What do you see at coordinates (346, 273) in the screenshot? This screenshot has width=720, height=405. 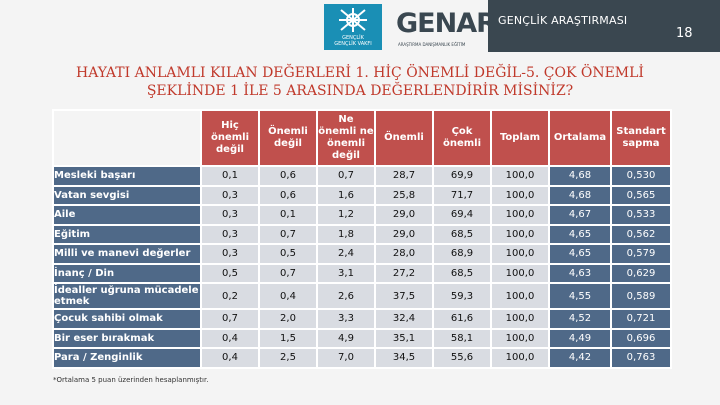 I see `table-cell: 3,1` at bounding box center [346, 273].